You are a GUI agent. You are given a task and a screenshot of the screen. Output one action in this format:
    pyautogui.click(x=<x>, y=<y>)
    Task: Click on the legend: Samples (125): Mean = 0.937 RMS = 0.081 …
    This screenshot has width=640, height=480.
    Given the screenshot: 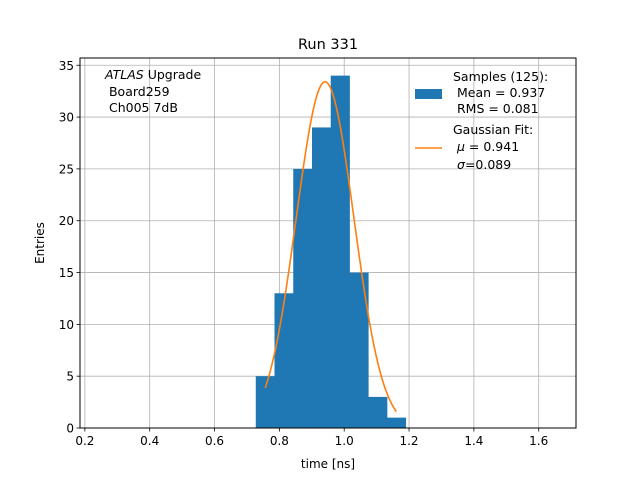 What is the action you would take?
    pyautogui.click(x=481, y=120)
    